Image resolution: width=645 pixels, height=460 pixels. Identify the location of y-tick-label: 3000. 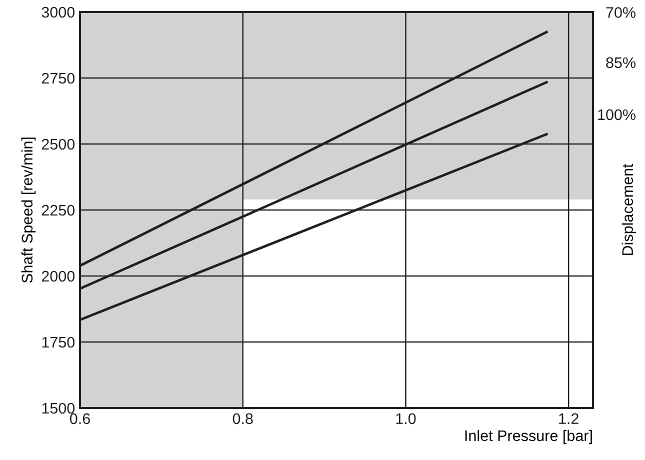
(58, 12).